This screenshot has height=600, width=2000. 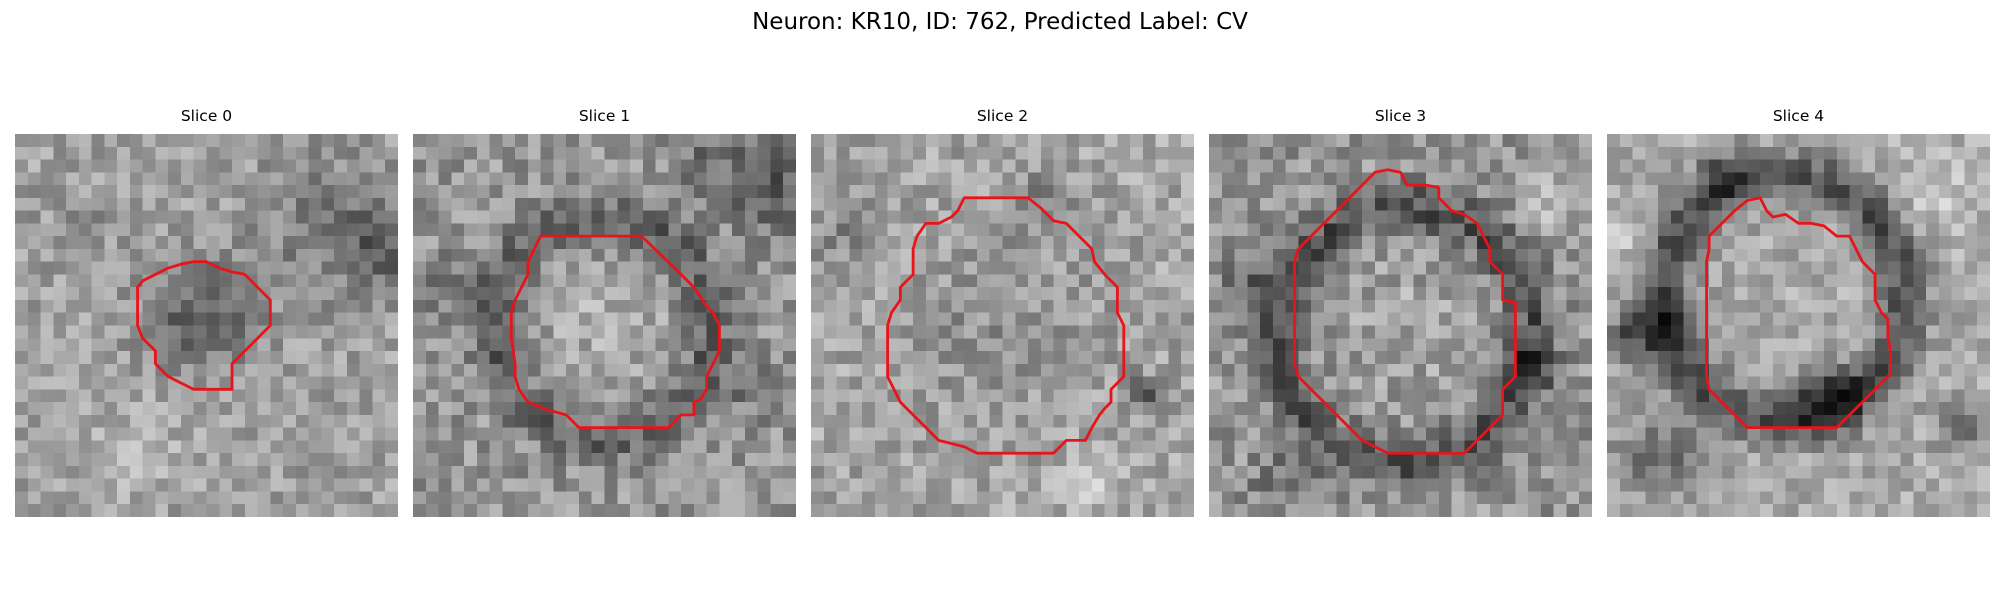 I want to click on slice-panel-1: Slice 1, so click(x=604, y=311).